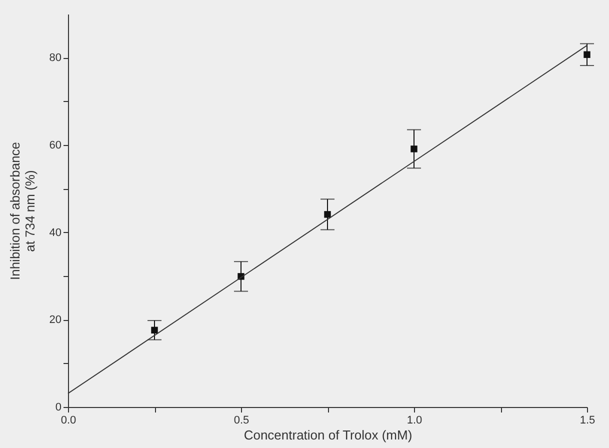 This screenshot has width=609, height=448. Describe the element at coordinates (58, 408) in the screenshot. I see `y-tick-label: 0` at that location.